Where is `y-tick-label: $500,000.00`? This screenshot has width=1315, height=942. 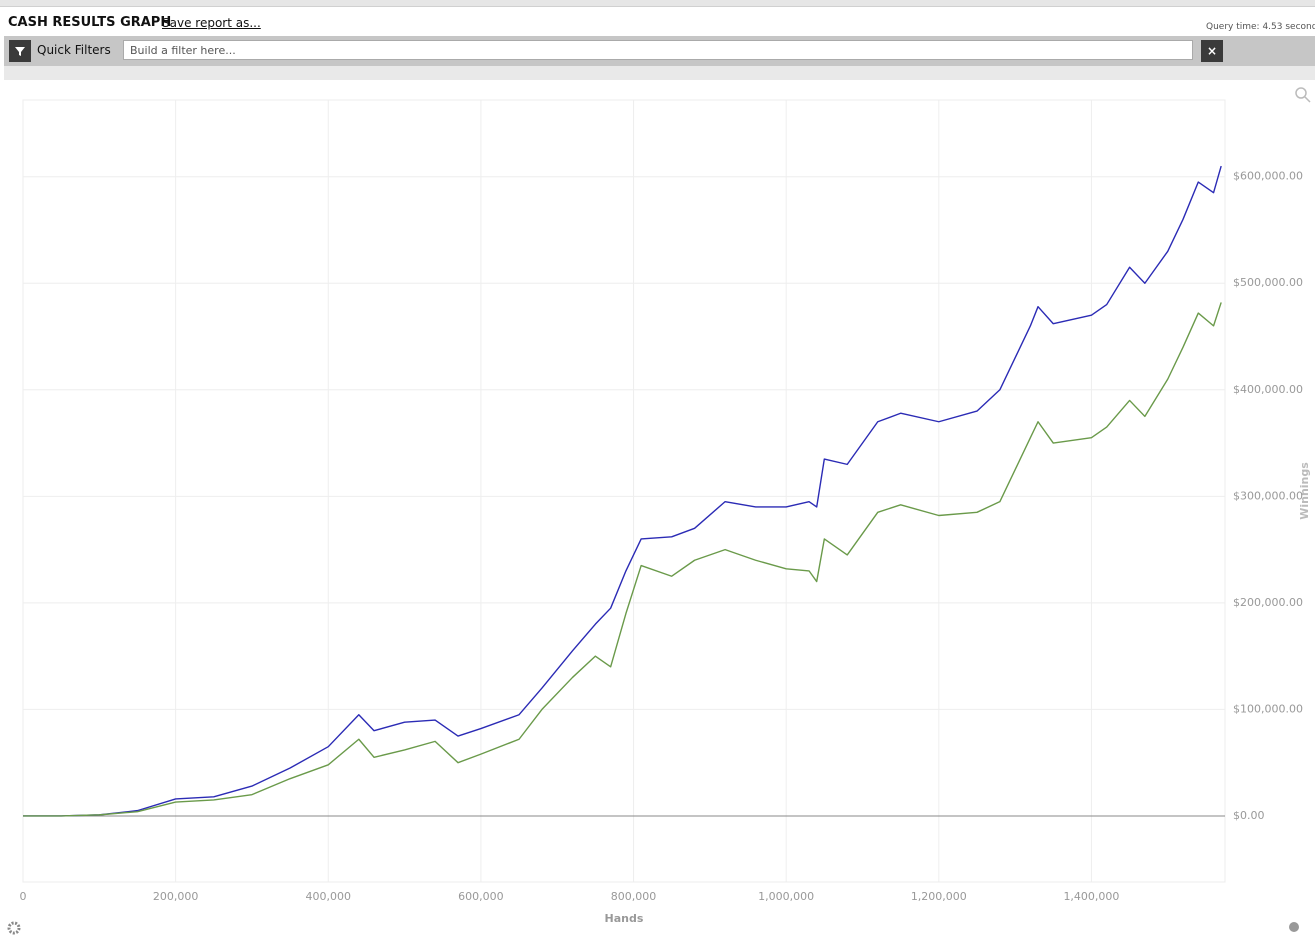 y-tick-label: $500,000.00 is located at coordinates (1268, 282).